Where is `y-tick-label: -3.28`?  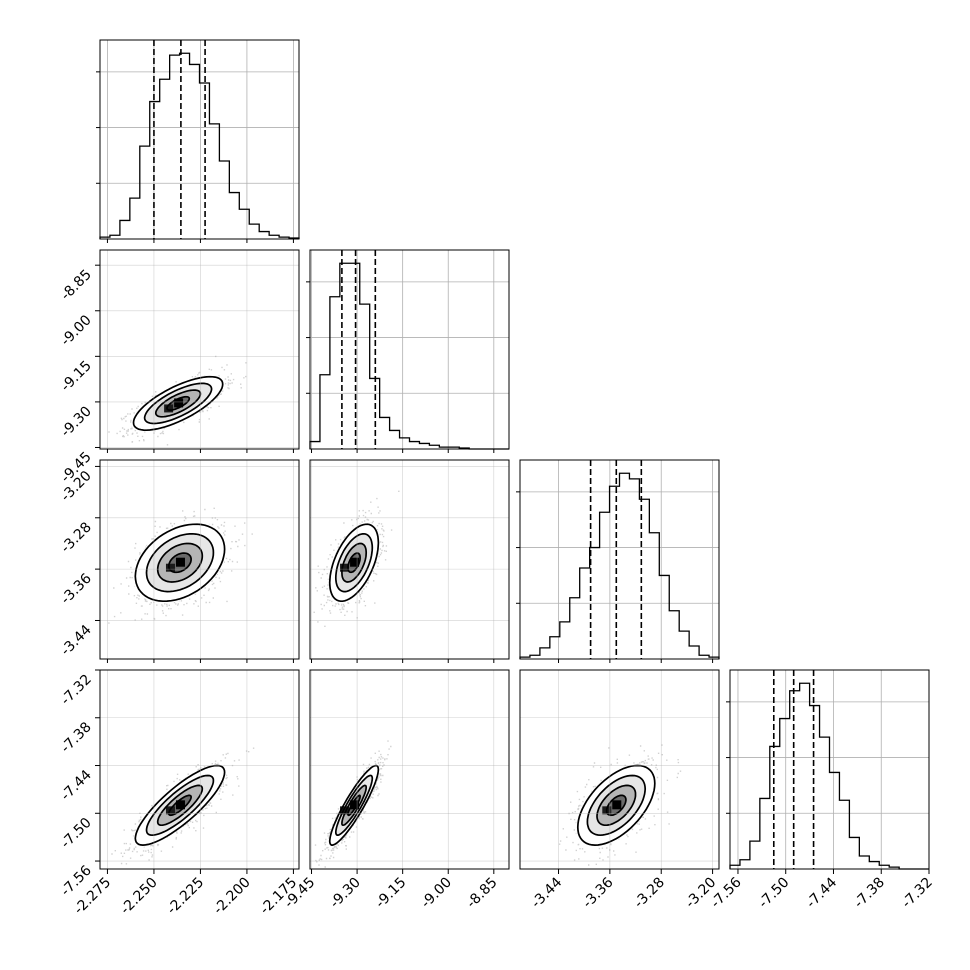 y-tick-label: -3.28 is located at coordinates (76, 537).